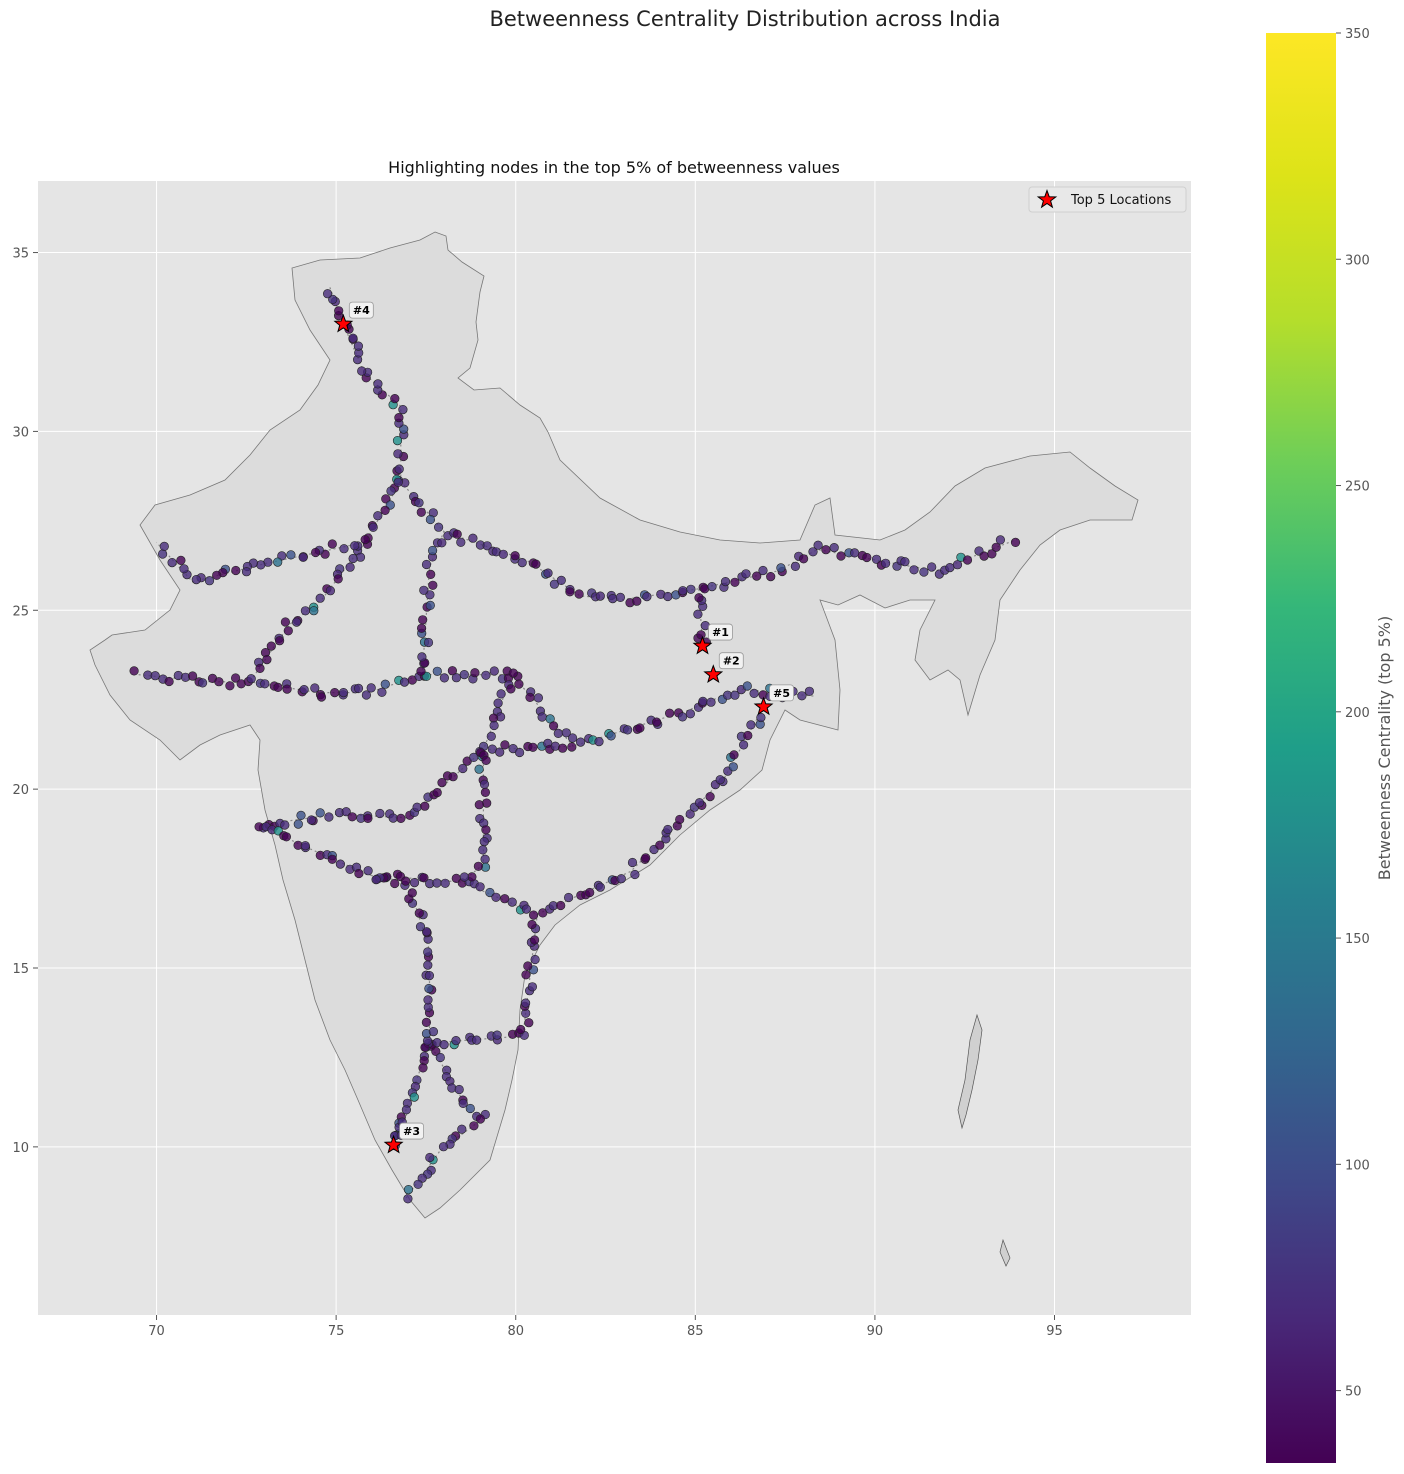  I want to click on andaman-islands, so click(984, 1140).